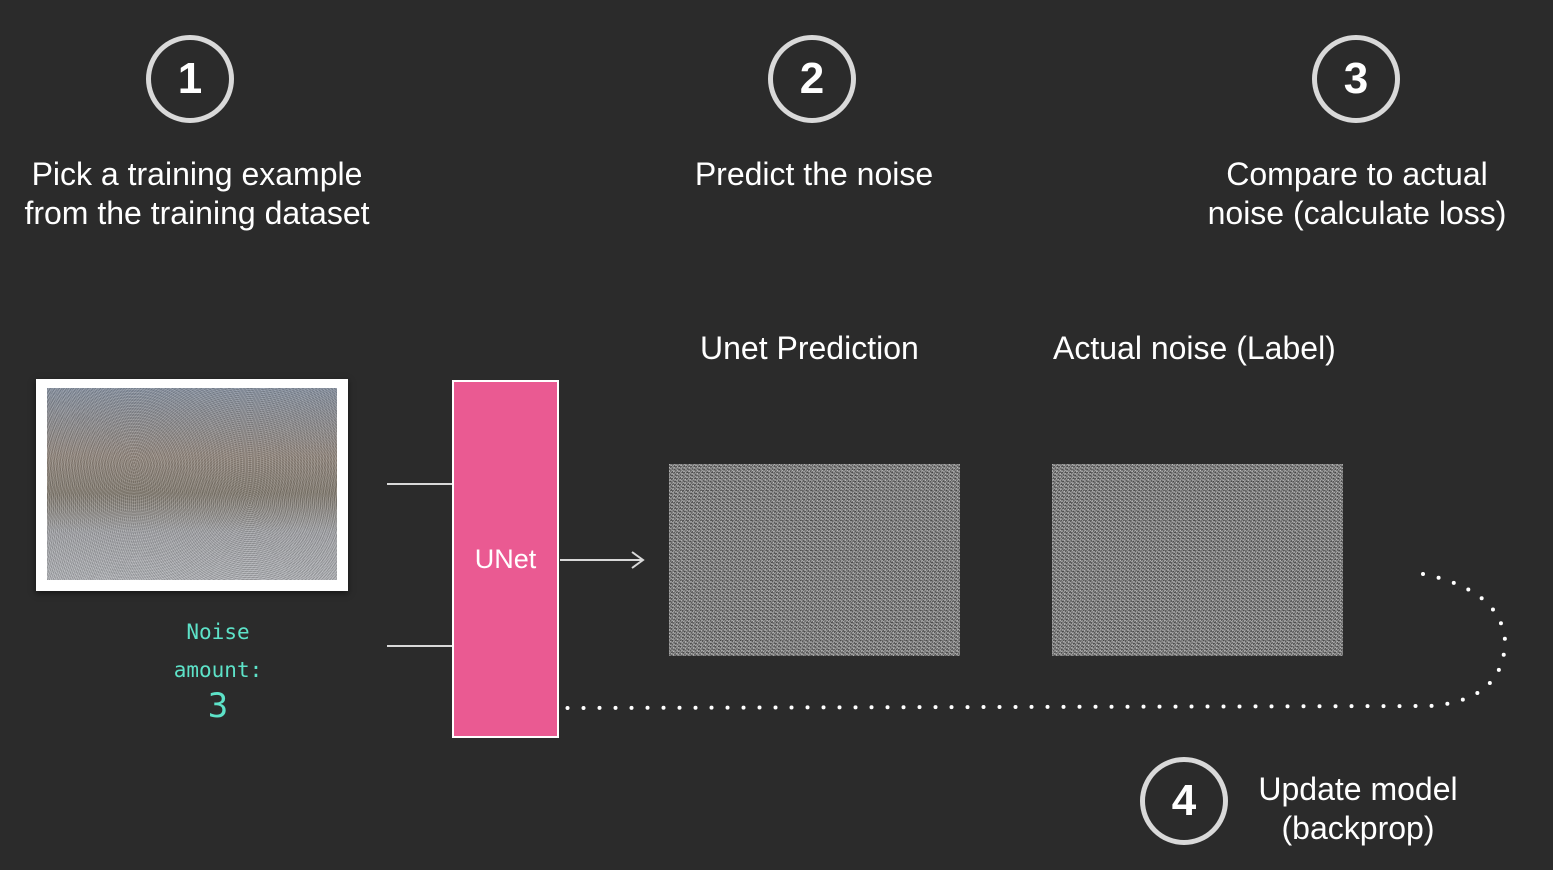  I want to click on step-3-number: 3, so click(1356, 78).